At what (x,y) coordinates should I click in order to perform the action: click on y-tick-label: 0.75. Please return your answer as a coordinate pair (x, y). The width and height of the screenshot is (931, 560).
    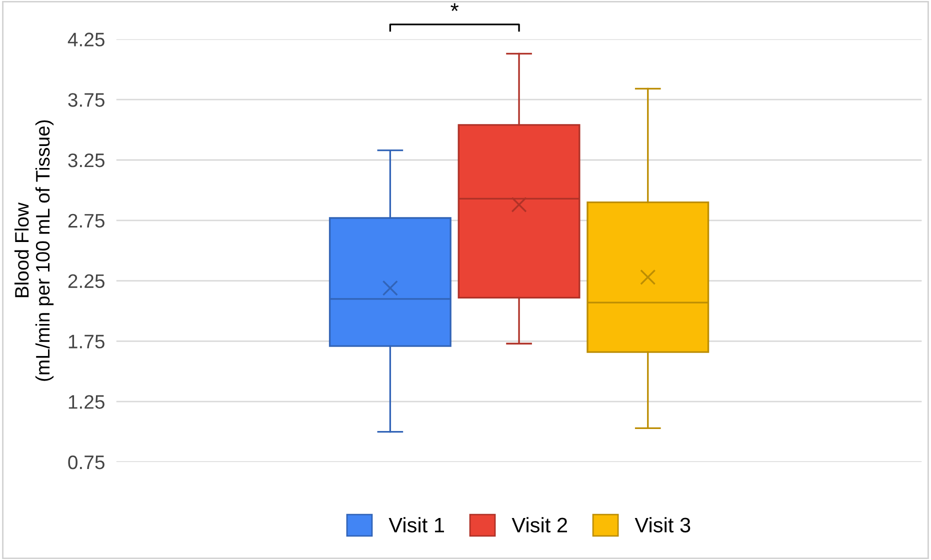
    Looking at the image, I should click on (86, 462).